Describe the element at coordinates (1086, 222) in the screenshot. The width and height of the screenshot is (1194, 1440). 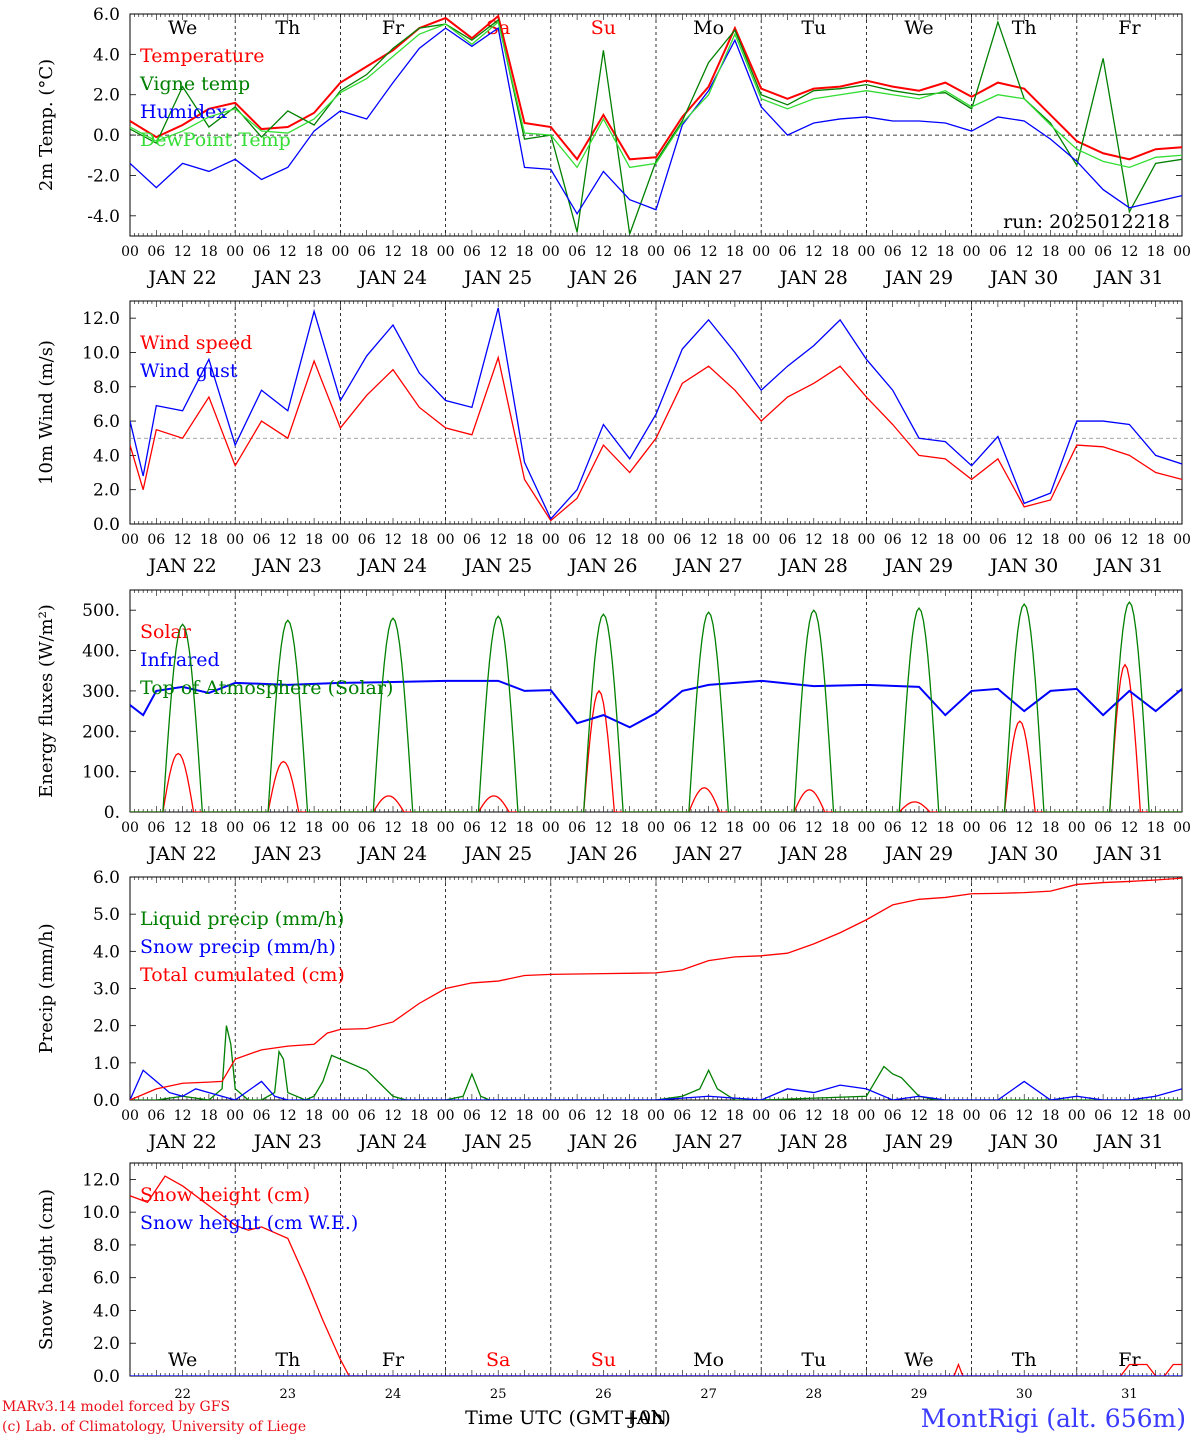
I see `run-label: run: 2025012218` at that location.